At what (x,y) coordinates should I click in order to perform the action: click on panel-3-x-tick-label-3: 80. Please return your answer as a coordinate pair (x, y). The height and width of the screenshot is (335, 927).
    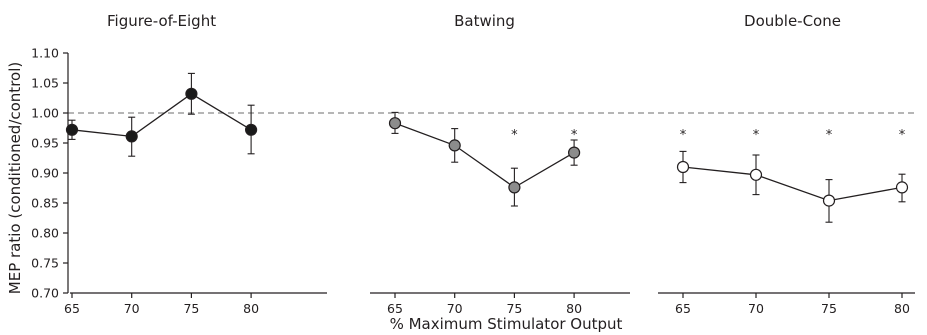
    Looking at the image, I should click on (902, 308).